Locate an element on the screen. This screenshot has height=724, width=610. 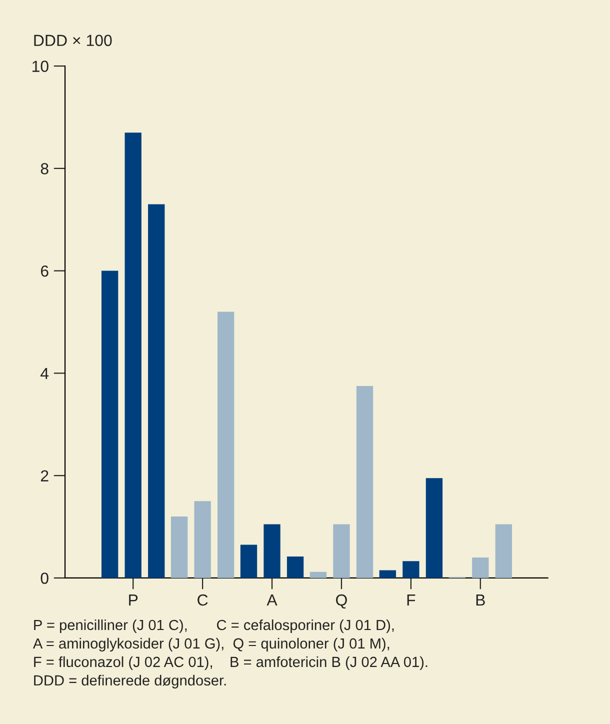
y-tick-label: 4 is located at coordinates (44, 373).